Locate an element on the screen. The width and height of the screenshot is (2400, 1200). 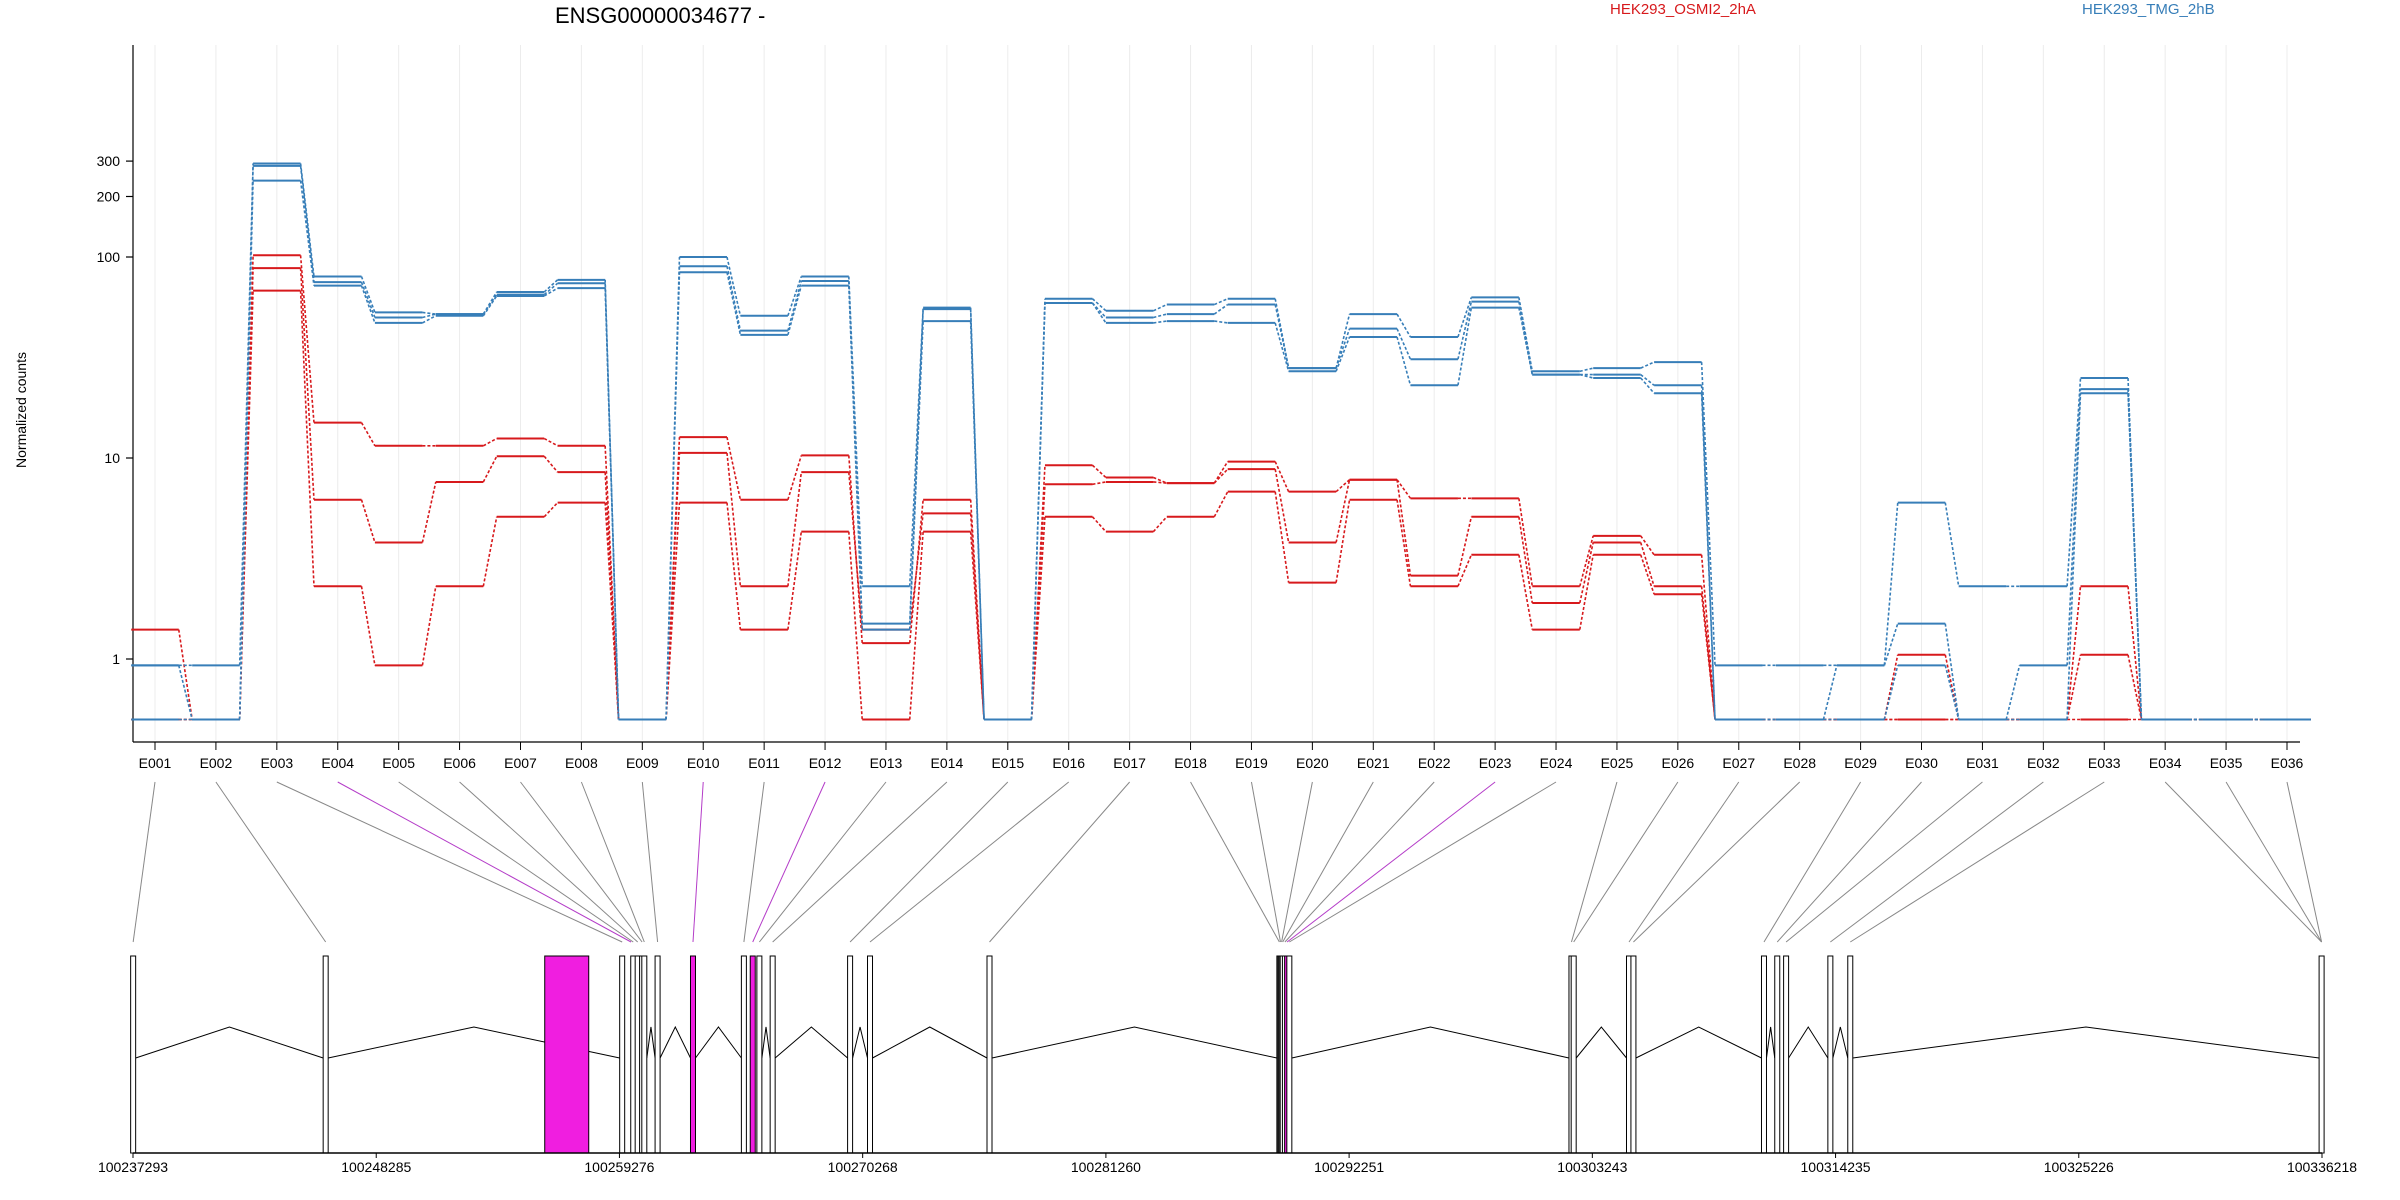
genomic-tick-label: 100314235 is located at coordinates (1836, 1167).